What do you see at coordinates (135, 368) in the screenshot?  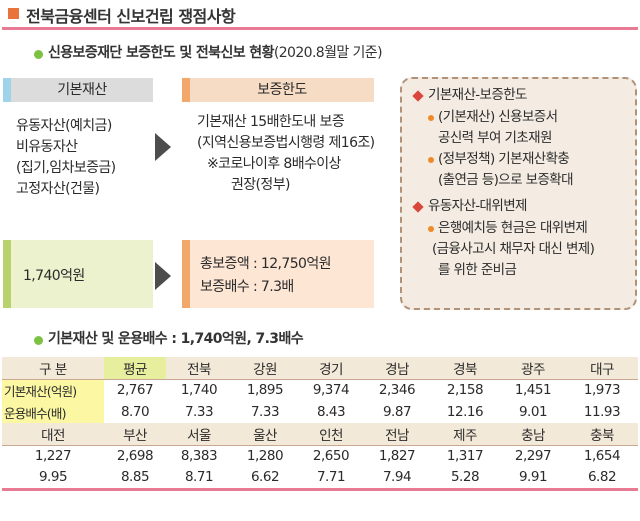 I see `table-header-cell: 평균` at bounding box center [135, 368].